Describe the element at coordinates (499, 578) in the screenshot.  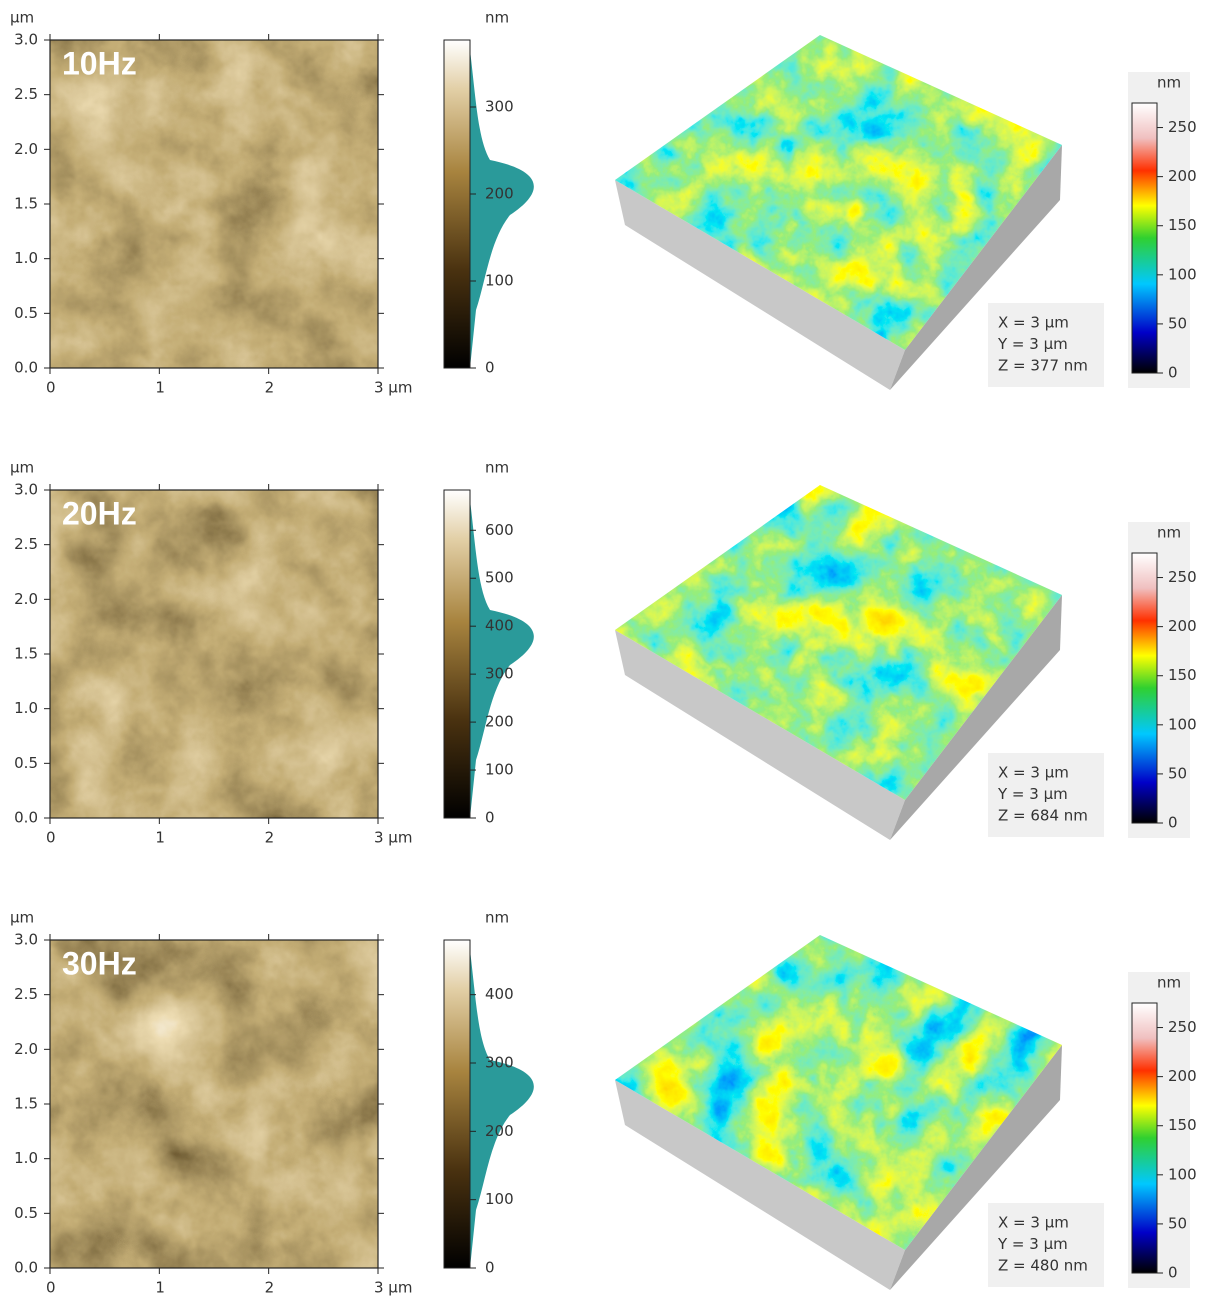
I see `colorbar-tick-label: 500` at that location.